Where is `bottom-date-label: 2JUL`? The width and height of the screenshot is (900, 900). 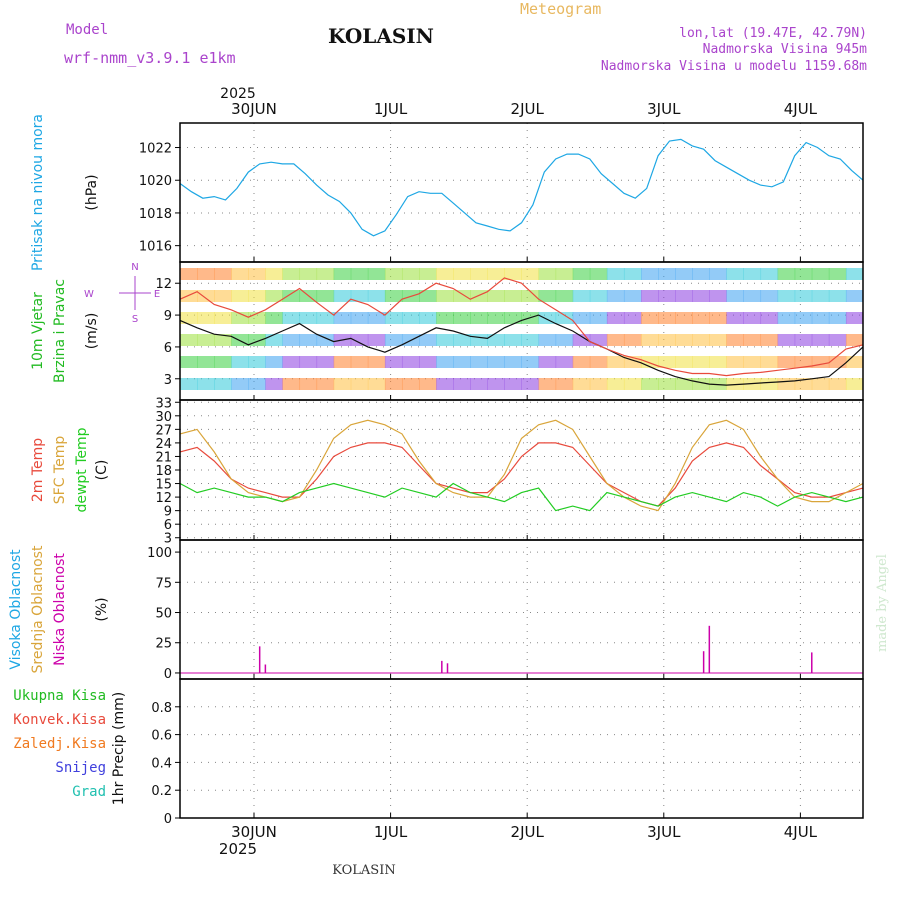
bottom-date-label: 2JUL is located at coordinates (528, 832).